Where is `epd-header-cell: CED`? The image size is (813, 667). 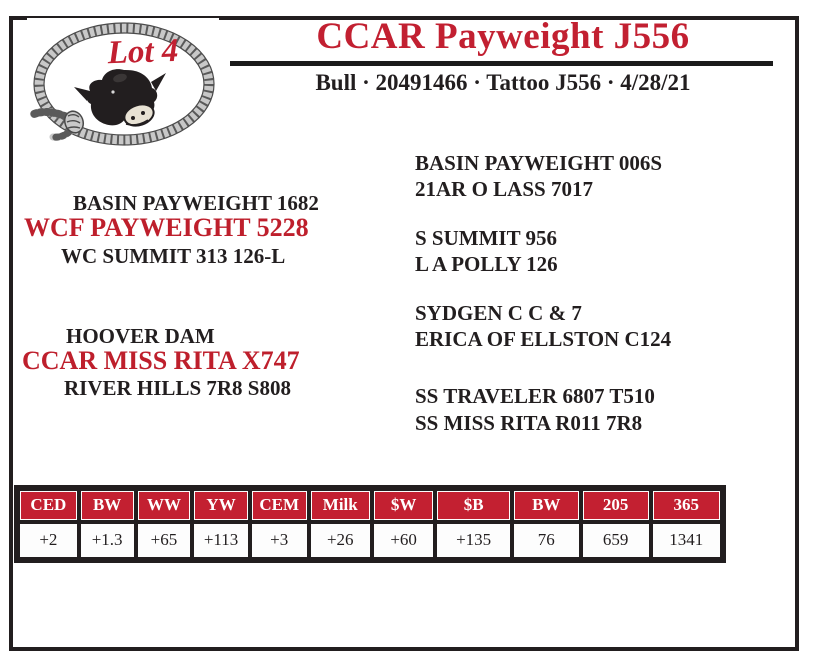 epd-header-cell: CED is located at coordinates (48, 505).